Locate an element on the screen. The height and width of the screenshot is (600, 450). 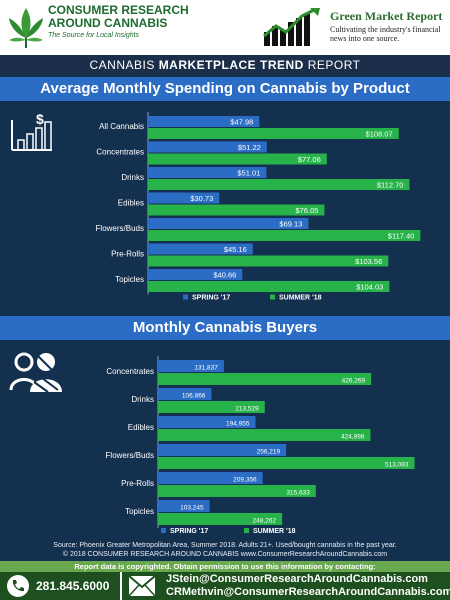
data-label: 106,866 is located at coordinates (194, 396).